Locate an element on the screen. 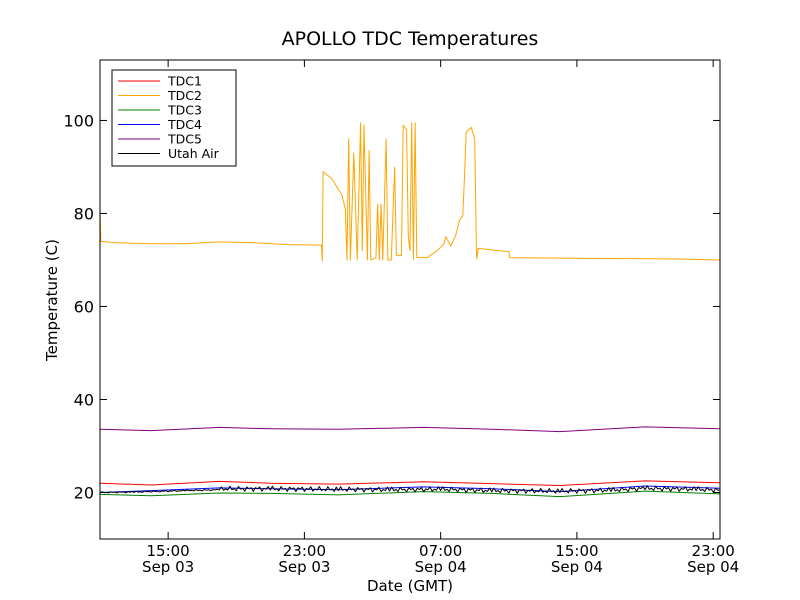 This screenshot has width=800, height=600. legend-label-tdc3: TDC3 is located at coordinates (184, 110).